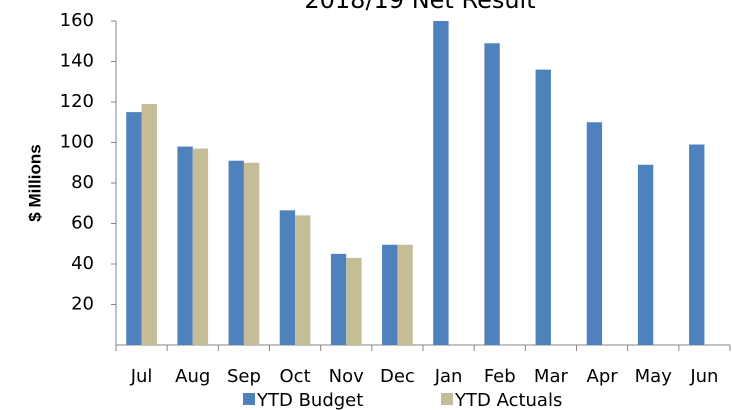 The width and height of the screenshot is (732, 410). Describe the element at coordinates (82, 182) in the screenshot. I see `y-tick-label: 80` at that location.